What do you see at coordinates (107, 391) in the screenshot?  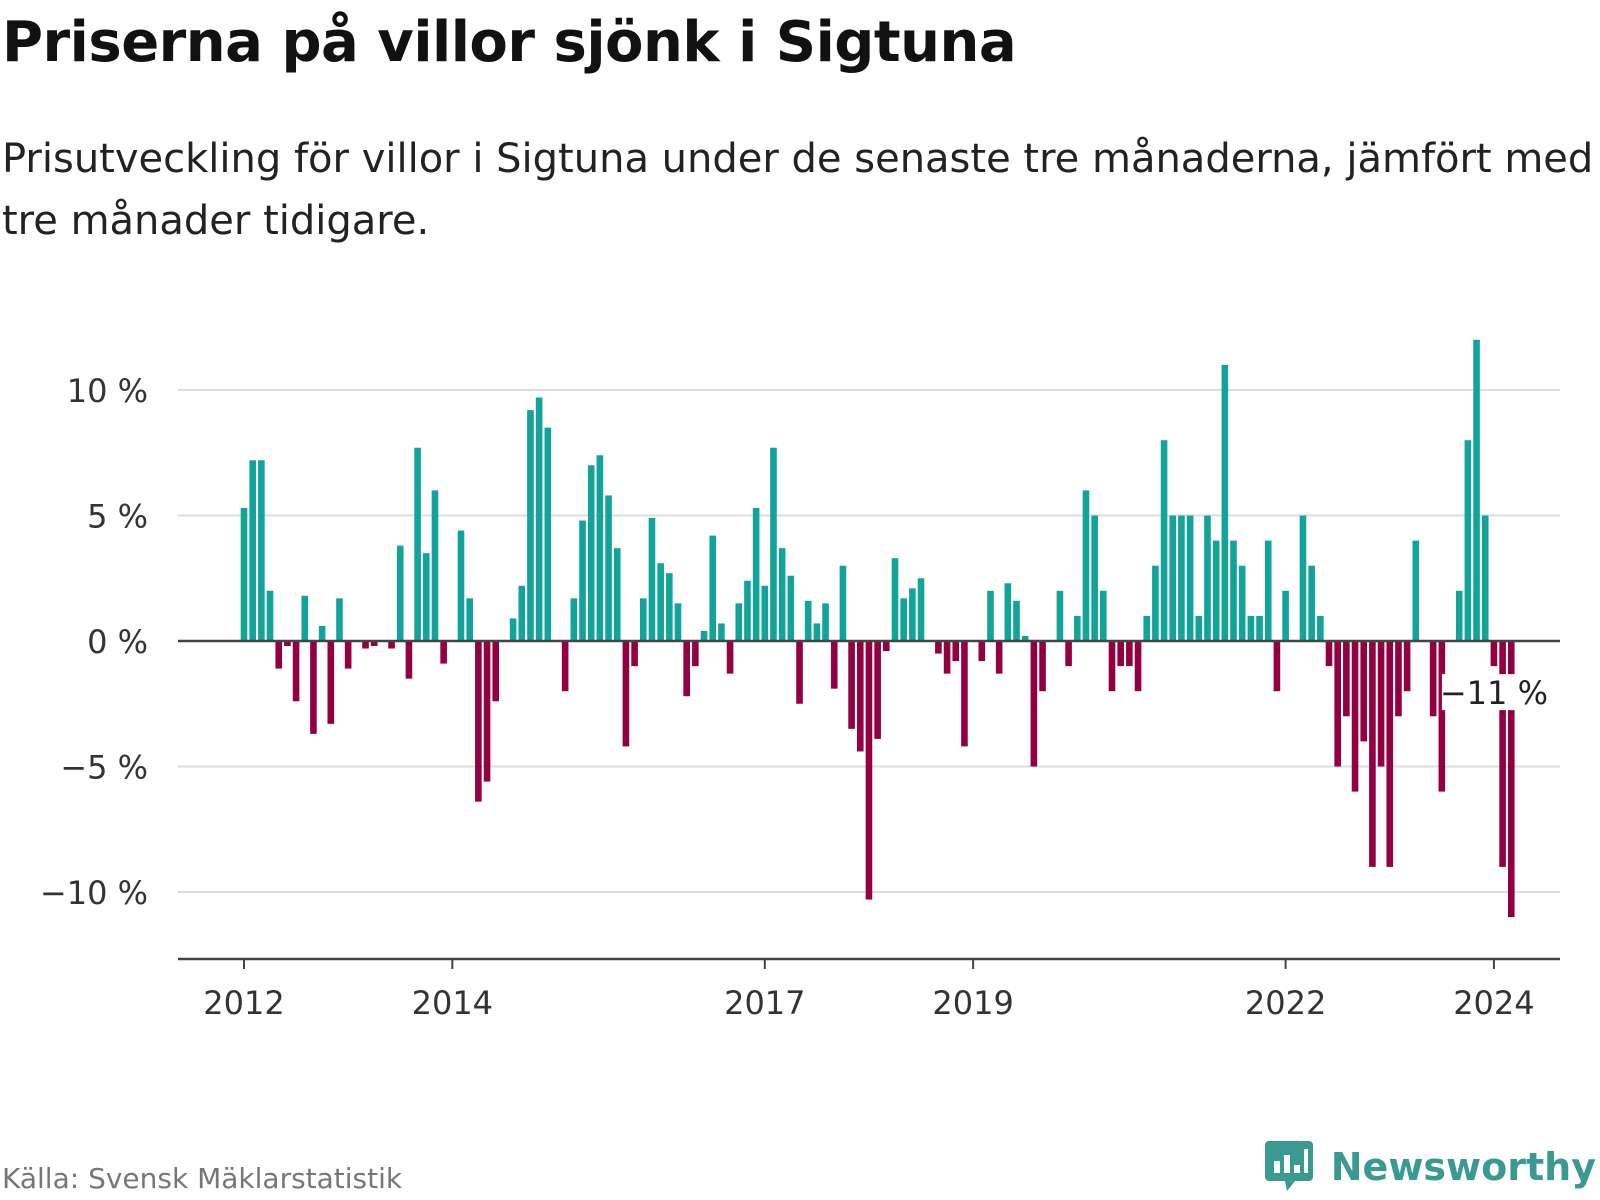 I see `y-tick-label: 10 %` at bounding box center [107, 391].